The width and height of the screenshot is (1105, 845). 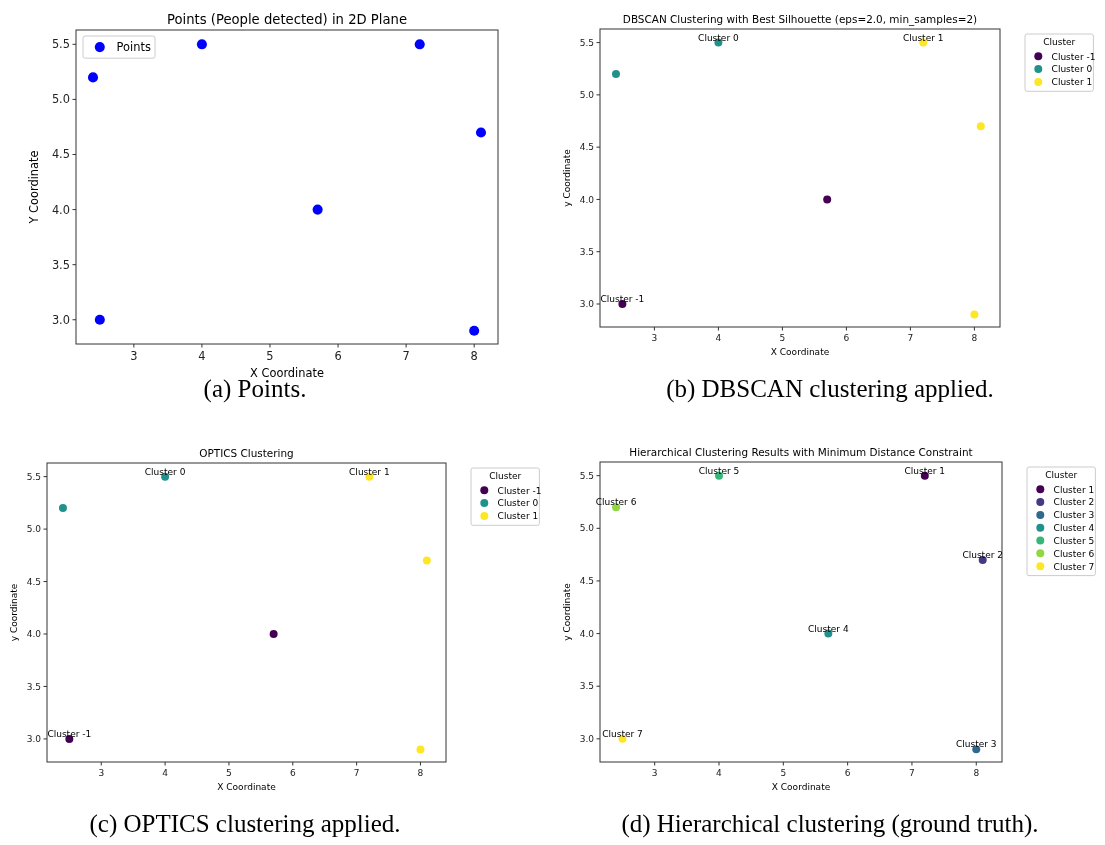 What do you see at coordinates (616, 502) in the screenshot?
I see `annotation: Cluster 6` at bounding box center [616, 502].